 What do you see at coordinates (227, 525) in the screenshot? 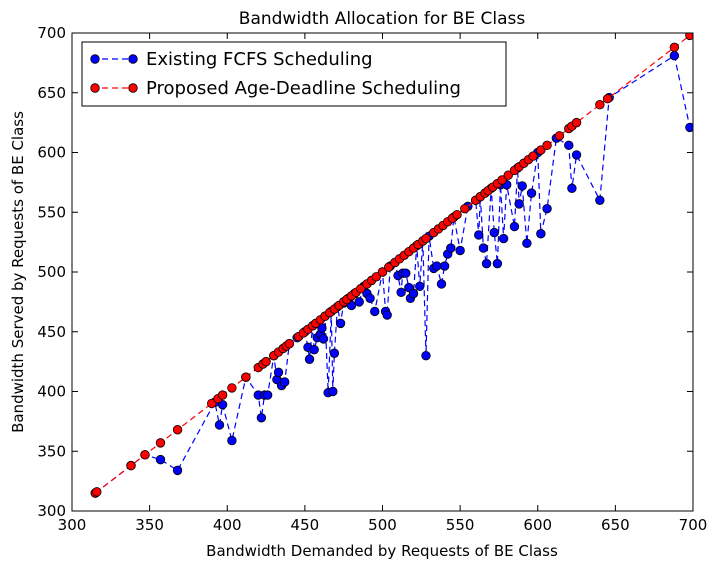
I see `x-tick-label: 400` at bounding box center [227, 525].